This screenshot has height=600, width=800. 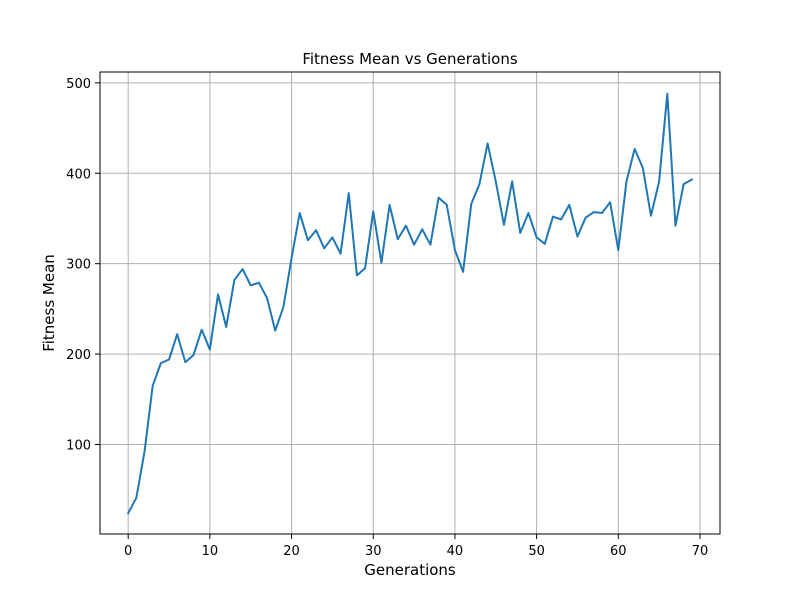 What do you see at coordinates (210, 551) in the screenshot?
I see `x-tick-label: 10` at bounding box center [210, 551].